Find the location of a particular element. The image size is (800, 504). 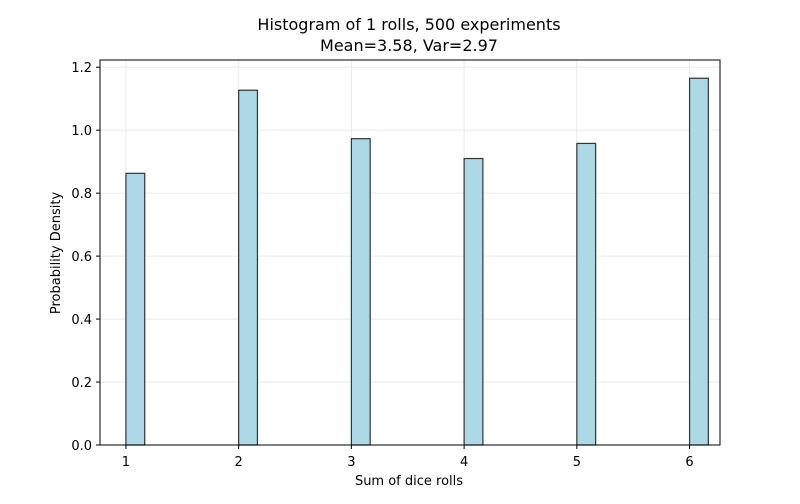

x-tick-label: 1 is located at coordinates (126, 462).